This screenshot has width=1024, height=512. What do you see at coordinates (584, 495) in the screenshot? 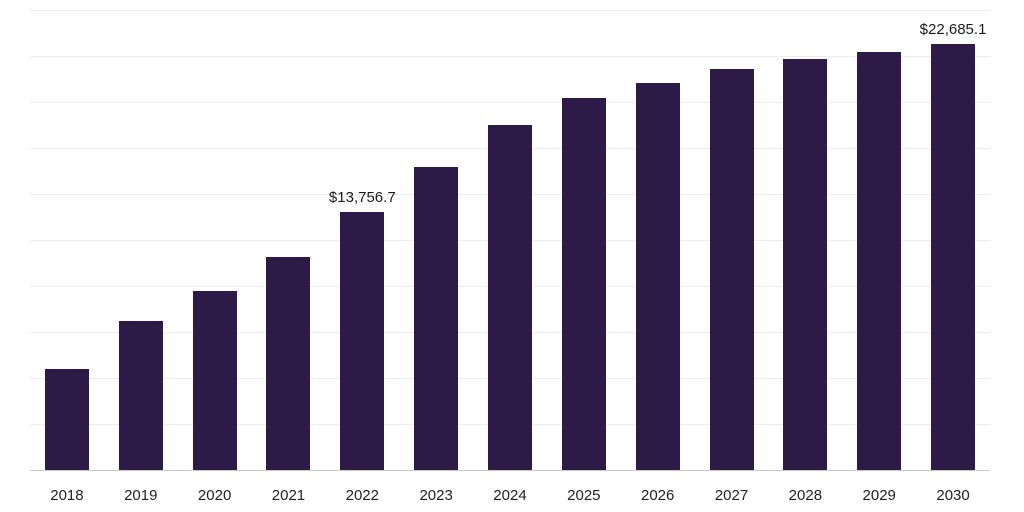
I see `x-axis-label-2025: 2025` at bounding box center [584, 495].